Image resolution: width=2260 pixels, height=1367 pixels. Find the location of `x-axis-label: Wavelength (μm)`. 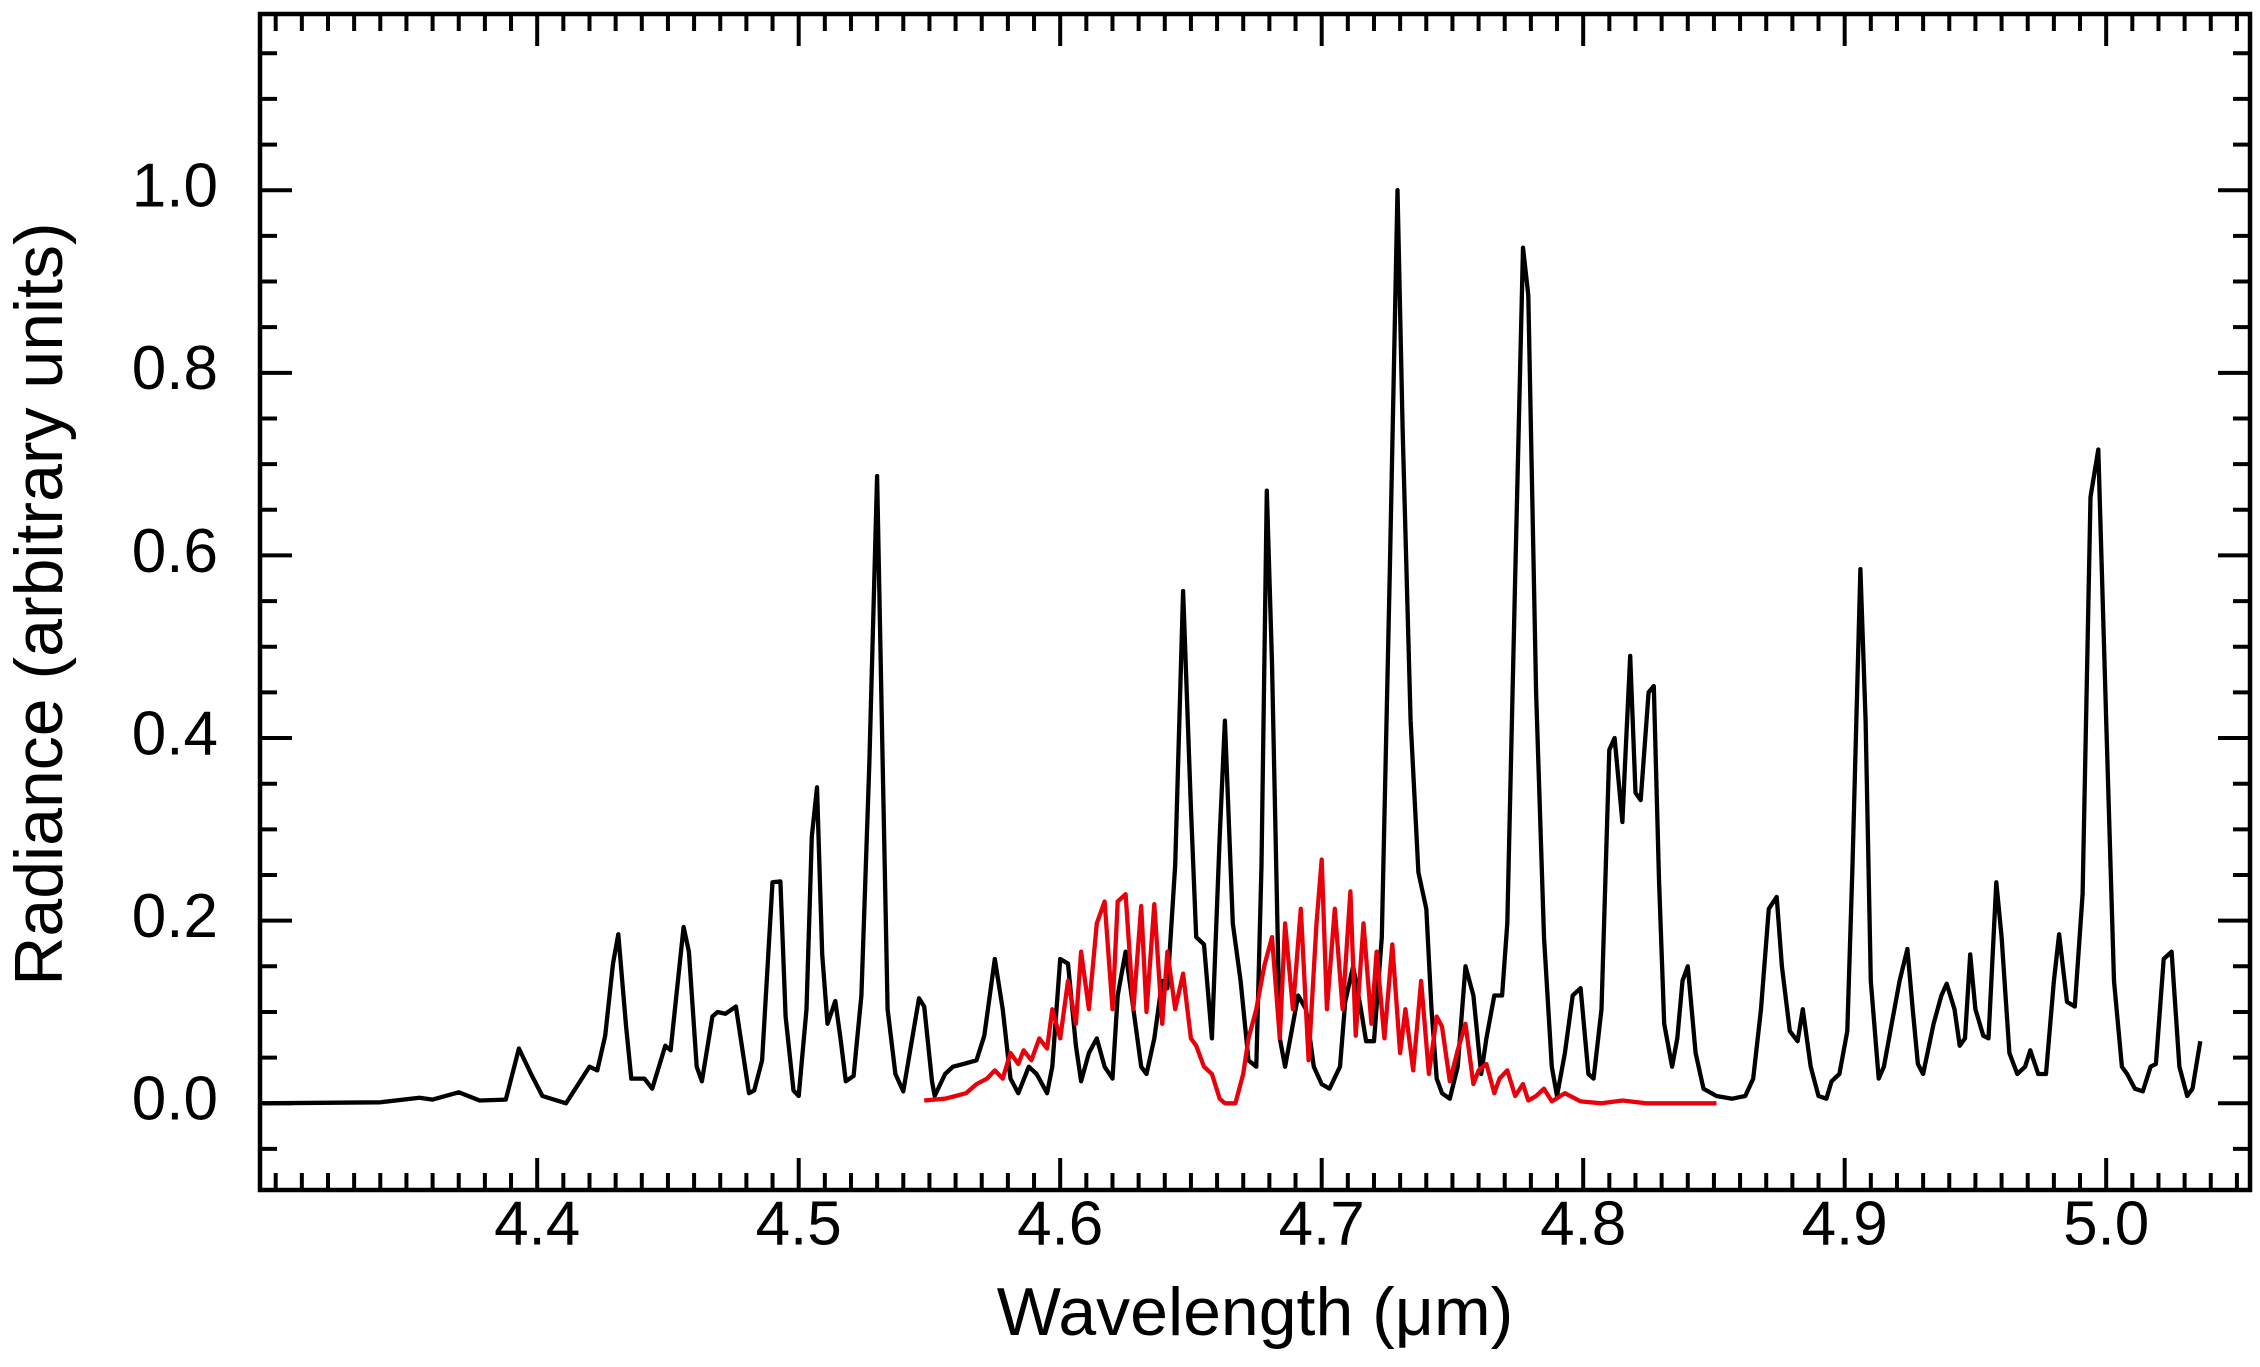

x-axis-label: Wavelength (μm) is located at coordinates (1255, 1312).